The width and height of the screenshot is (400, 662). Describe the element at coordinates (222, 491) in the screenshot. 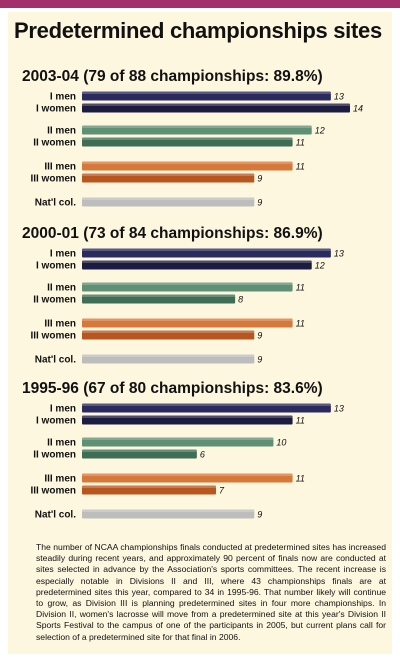

I see `data-label: 7` at that location.